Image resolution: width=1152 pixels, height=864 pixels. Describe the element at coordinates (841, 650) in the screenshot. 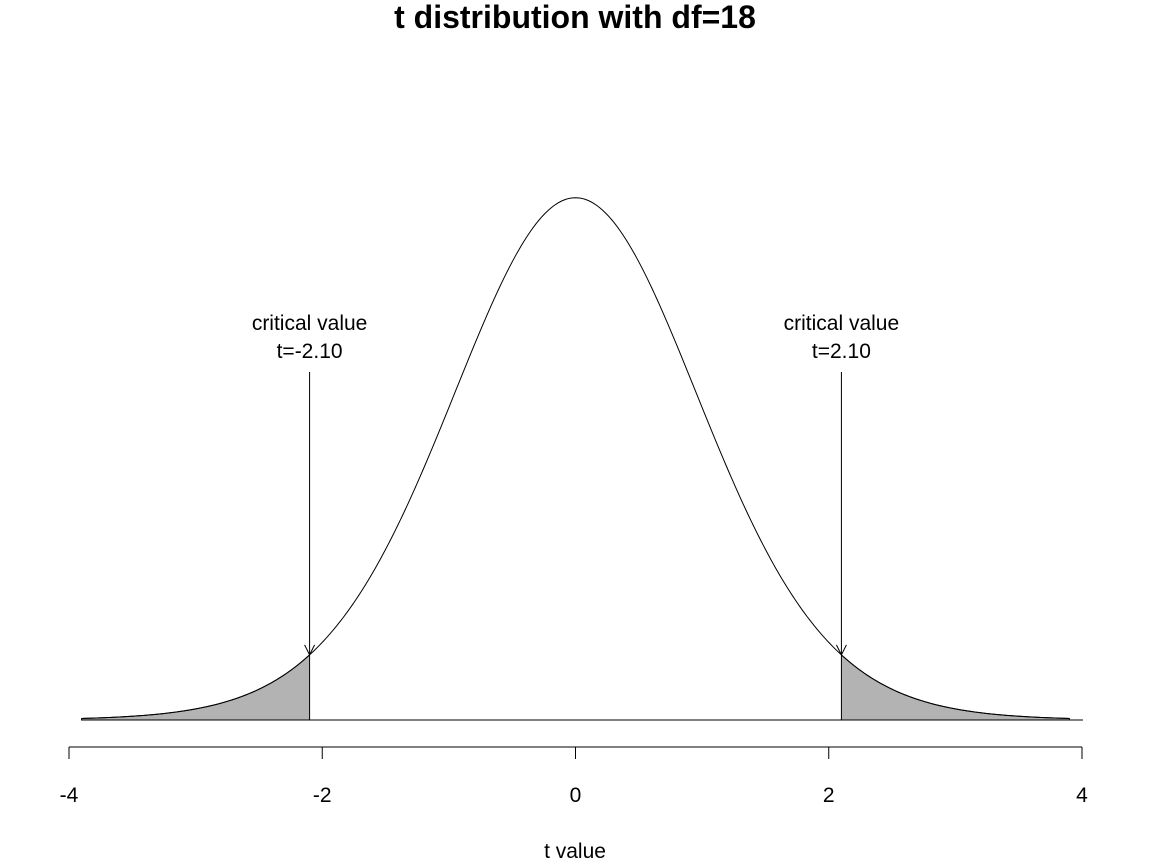

I see `right-critical-arrow-head` at that location.